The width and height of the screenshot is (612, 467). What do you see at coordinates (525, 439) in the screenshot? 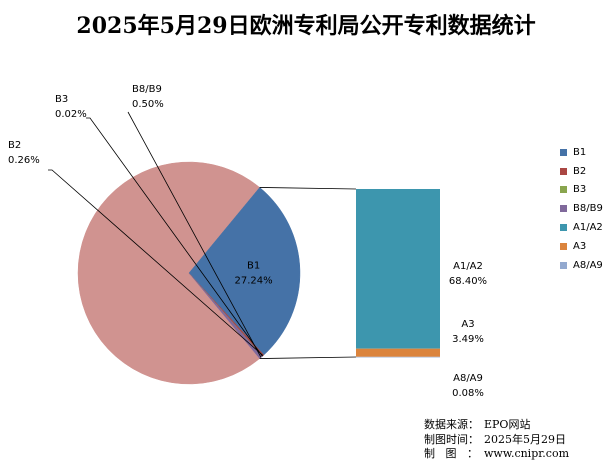
I see `source-value: 2025年5月29日` at bounding box center [525, 439].